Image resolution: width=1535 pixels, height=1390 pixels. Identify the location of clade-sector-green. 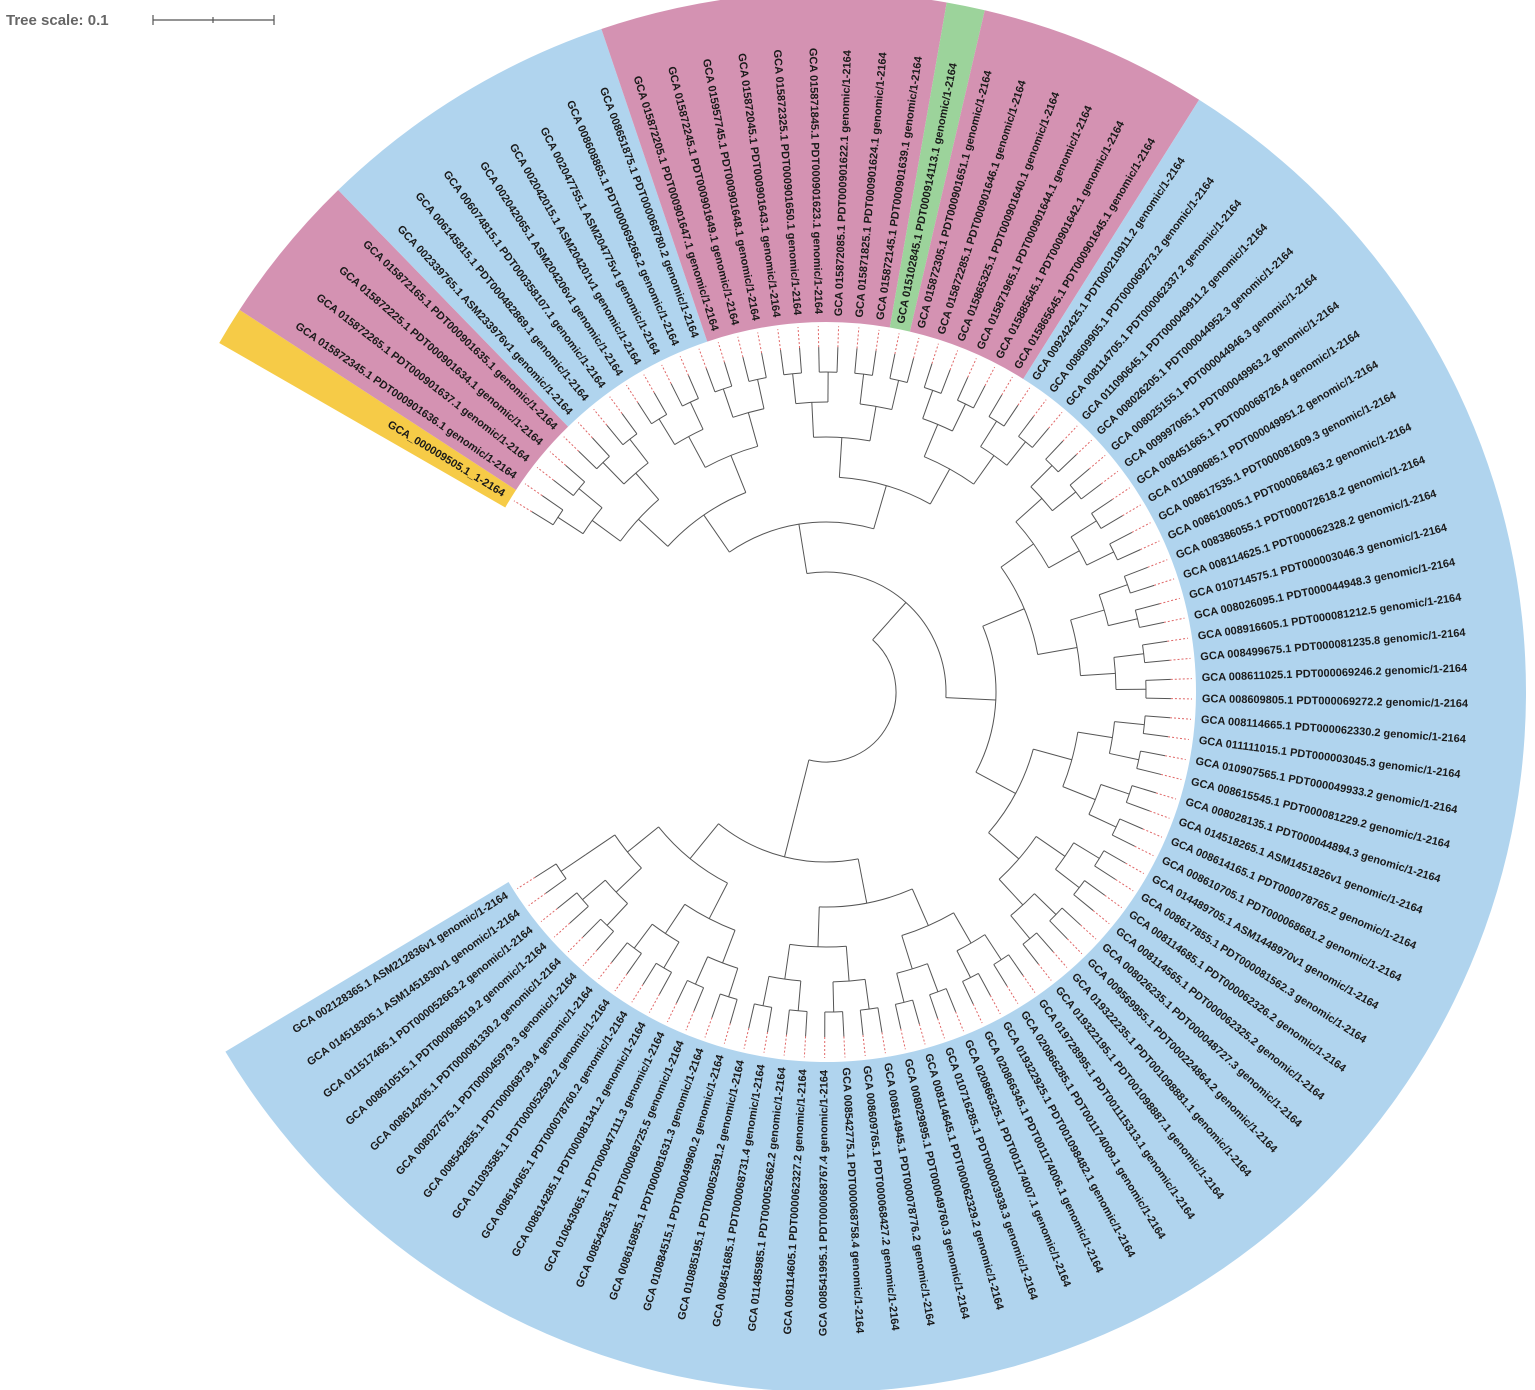
(937, 167).